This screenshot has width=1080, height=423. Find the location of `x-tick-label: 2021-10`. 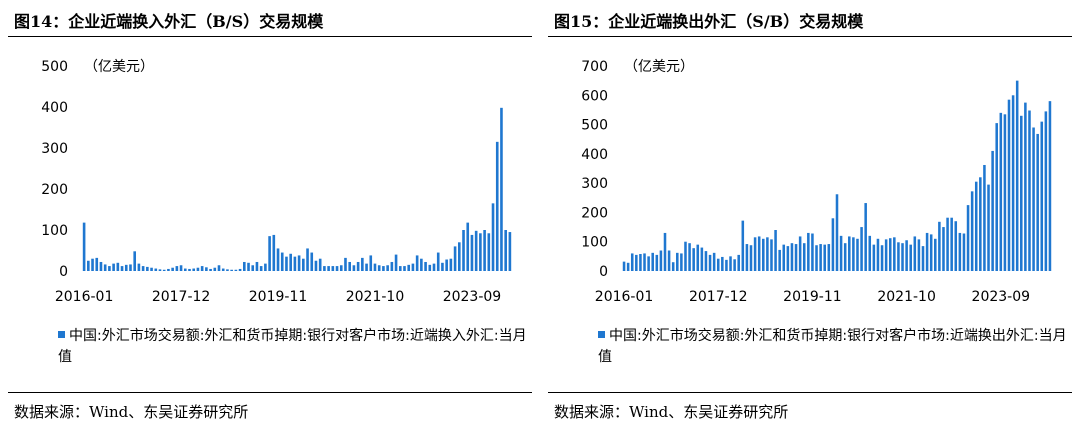

x-tick-label: 2021-10 is located at coordinates (375, 297).